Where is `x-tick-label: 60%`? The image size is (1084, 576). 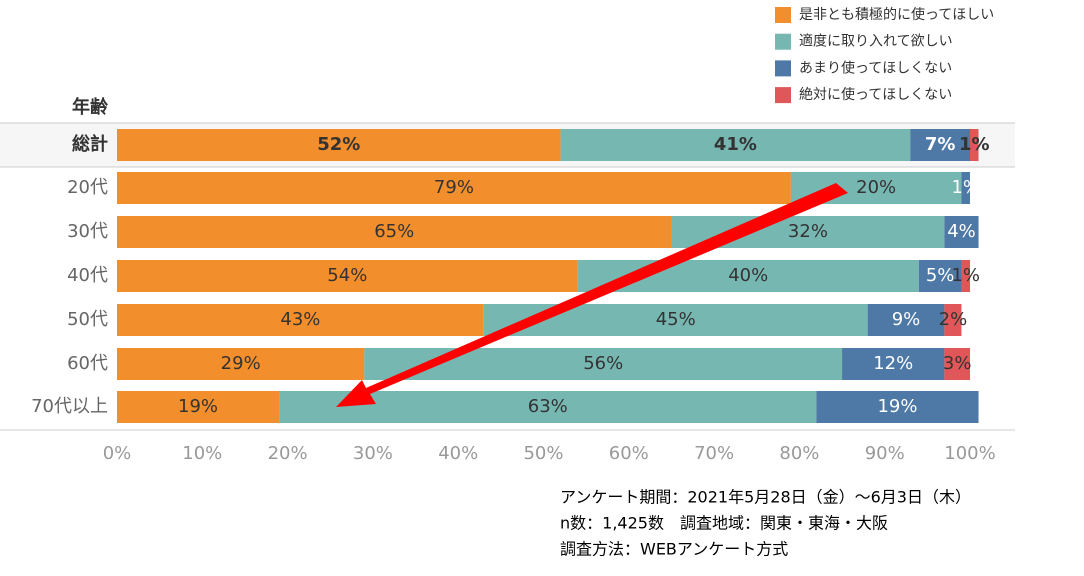 x-tick-label: 60% is located at coordinates (629, 453).